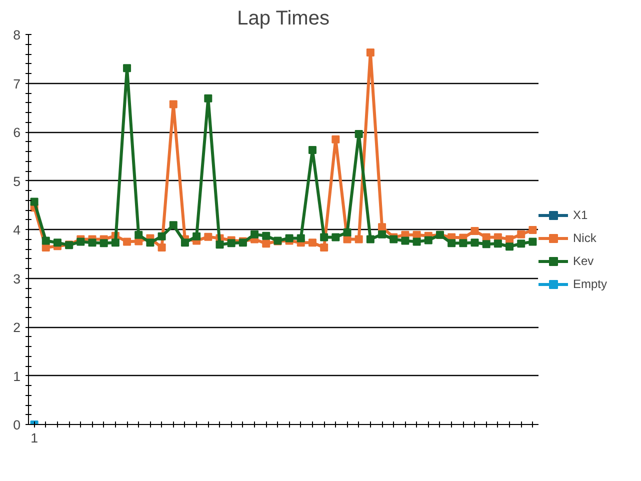 This screenshot has height=481, width=641. What do you see at coordinates (17, 132) in the screenshot?
I see `y-tick-label: 6` at bounding box center [17, 132].